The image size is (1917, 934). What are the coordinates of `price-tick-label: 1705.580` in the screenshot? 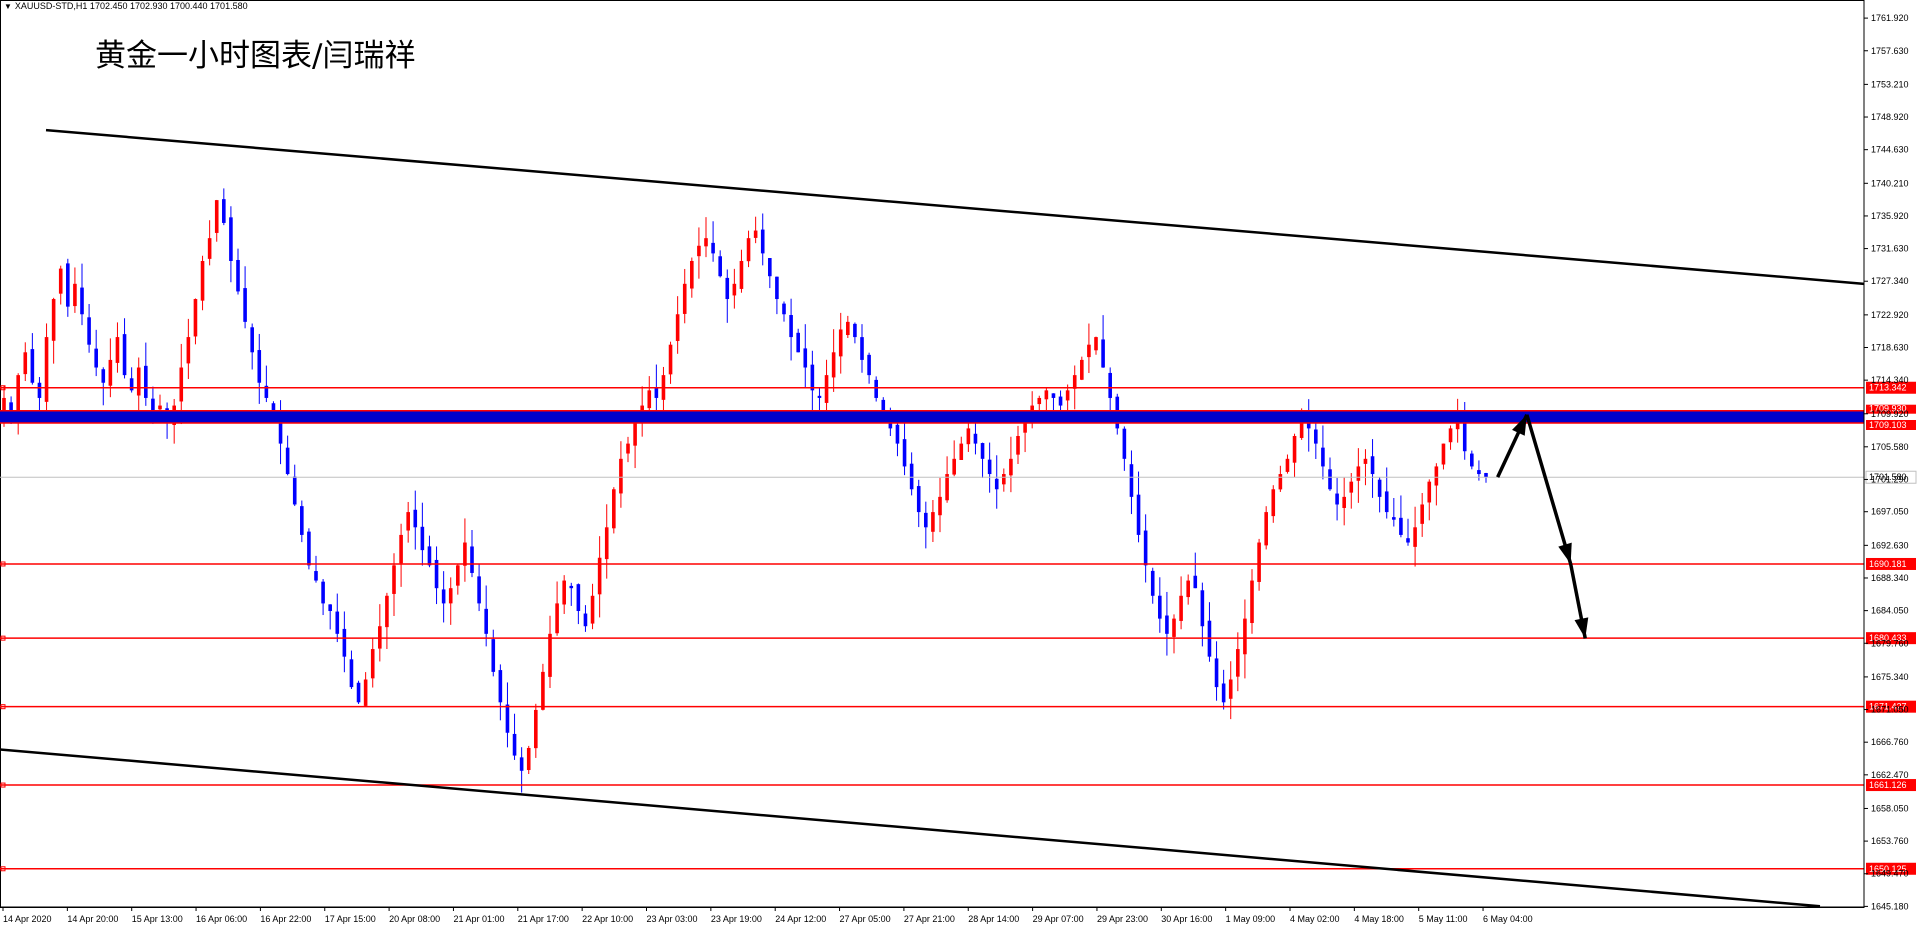 It's located at (1890, 447).